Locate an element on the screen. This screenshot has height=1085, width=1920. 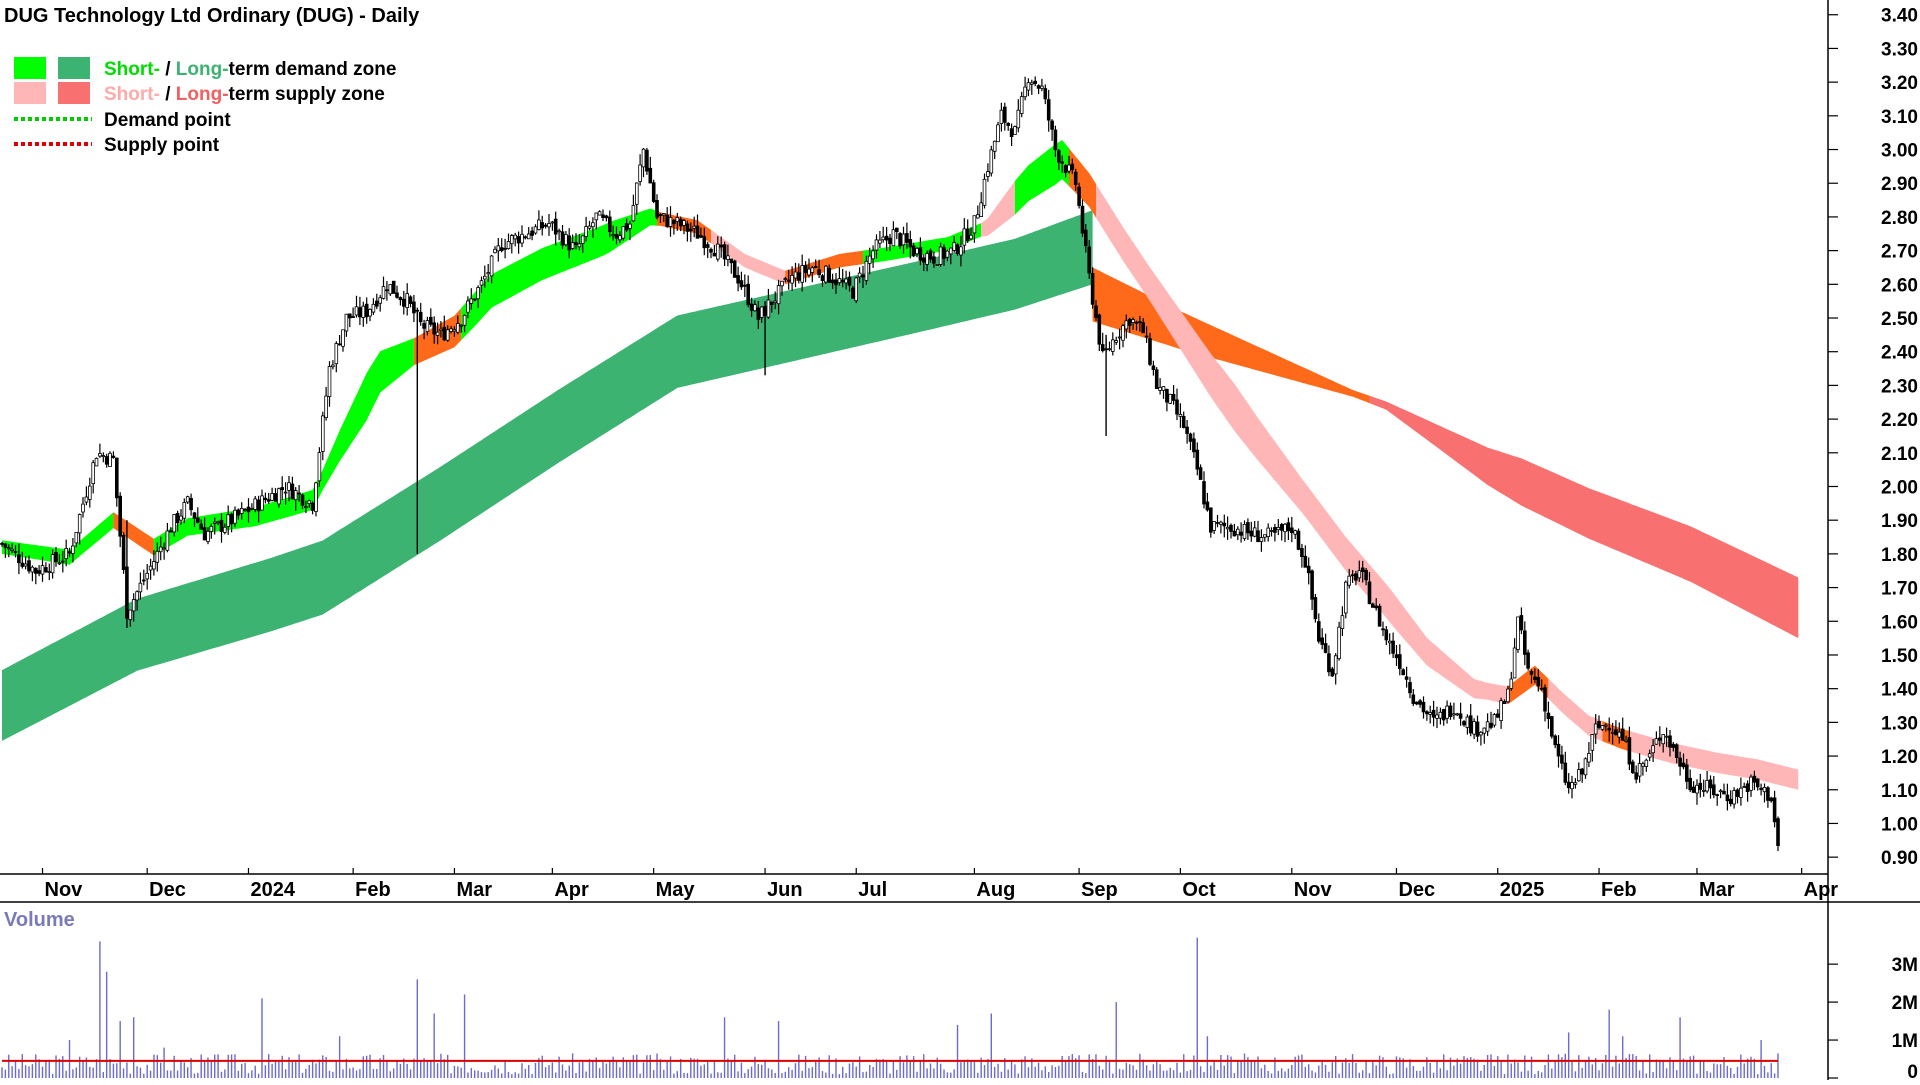
price-tick-label: 3.30 is located at coordinates (1899, 49).